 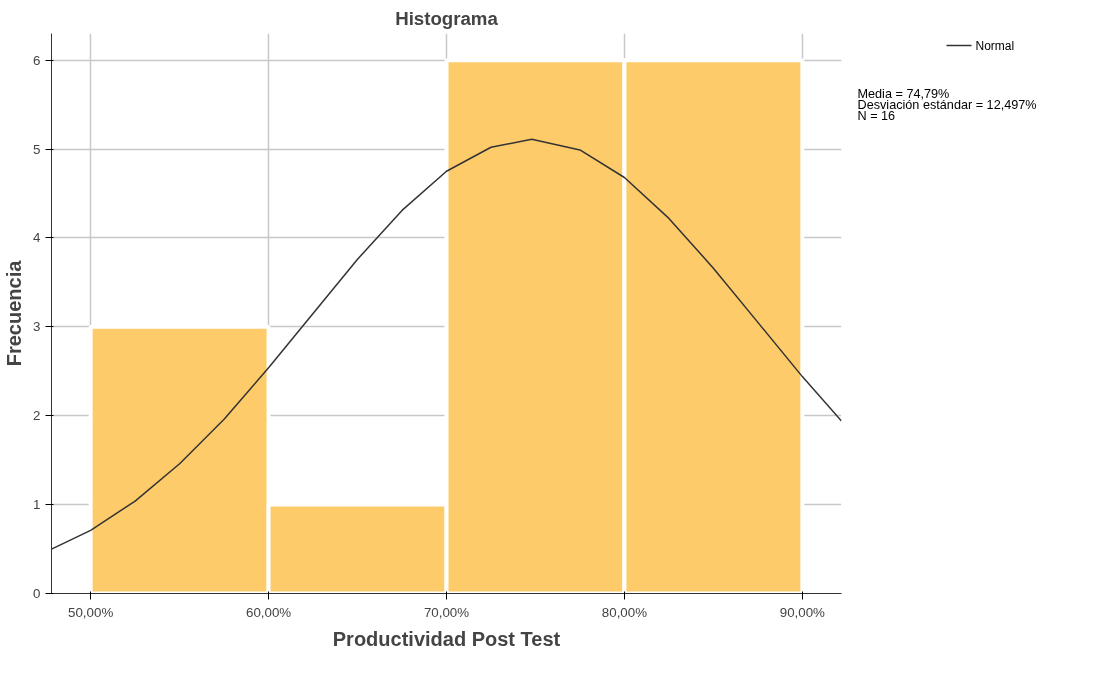 I want to click on y-tick-label: 4, so click(x=37, y=238).